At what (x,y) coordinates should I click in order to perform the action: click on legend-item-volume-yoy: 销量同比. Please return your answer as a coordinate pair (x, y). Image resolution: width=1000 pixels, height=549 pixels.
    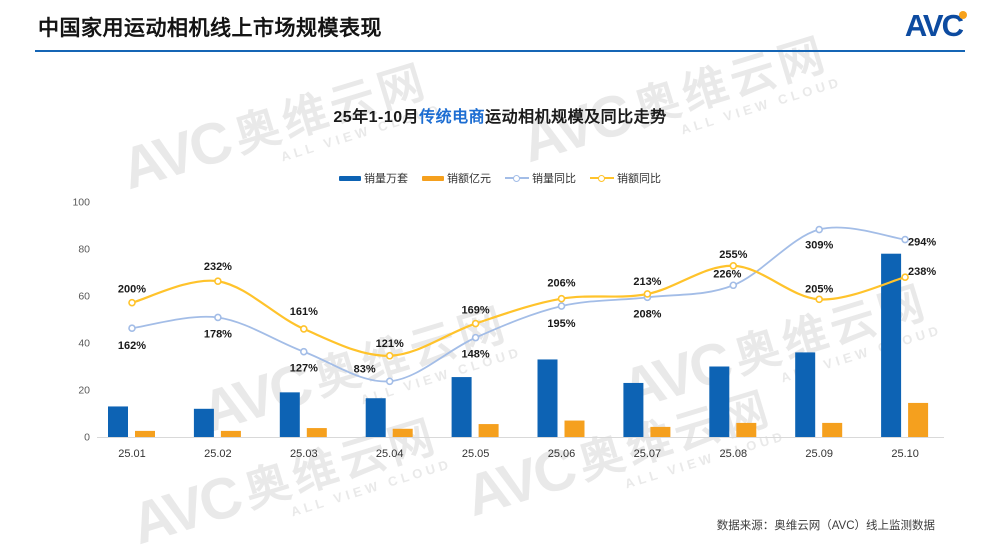
    Looking at the image, I should click on (540, 178).